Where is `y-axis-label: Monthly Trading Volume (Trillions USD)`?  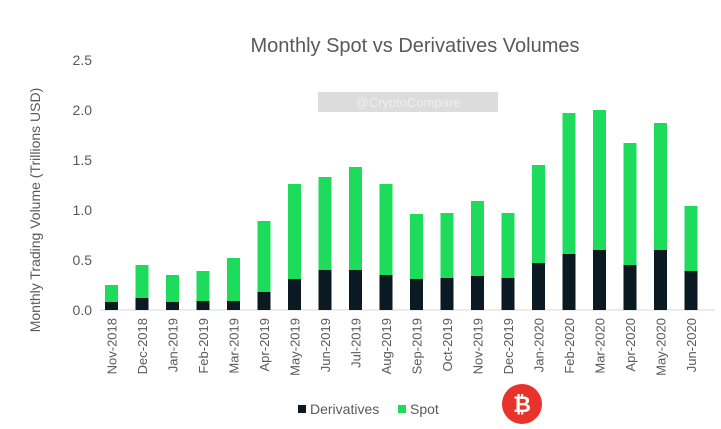 y-axis-label: Monthly Trading Volume (Trillions USD) is located at coordinates (35, 210).